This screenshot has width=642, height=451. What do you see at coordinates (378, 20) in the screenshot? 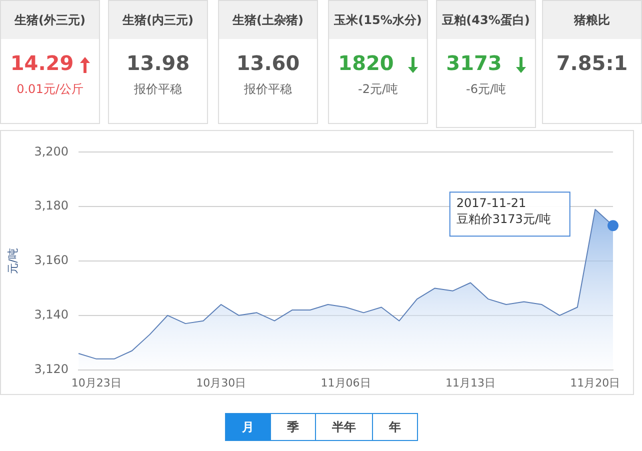
I see `category-label: 玉米(15%水分)` at bounding box center [378, 20].